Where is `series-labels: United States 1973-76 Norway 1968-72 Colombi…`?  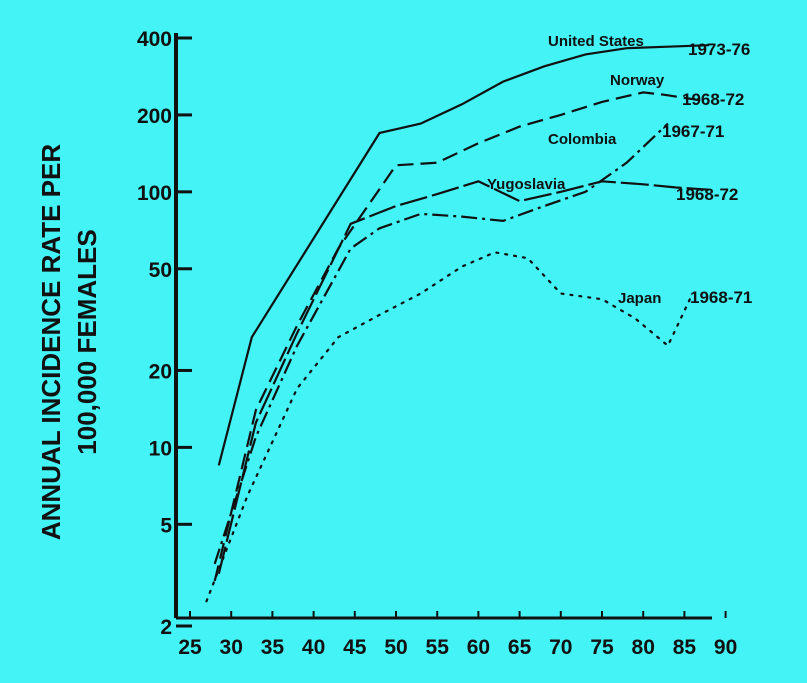 series-labels: United States 1973-76 Norway 1968-72 Colombi… is located at coordinates (619, 170).